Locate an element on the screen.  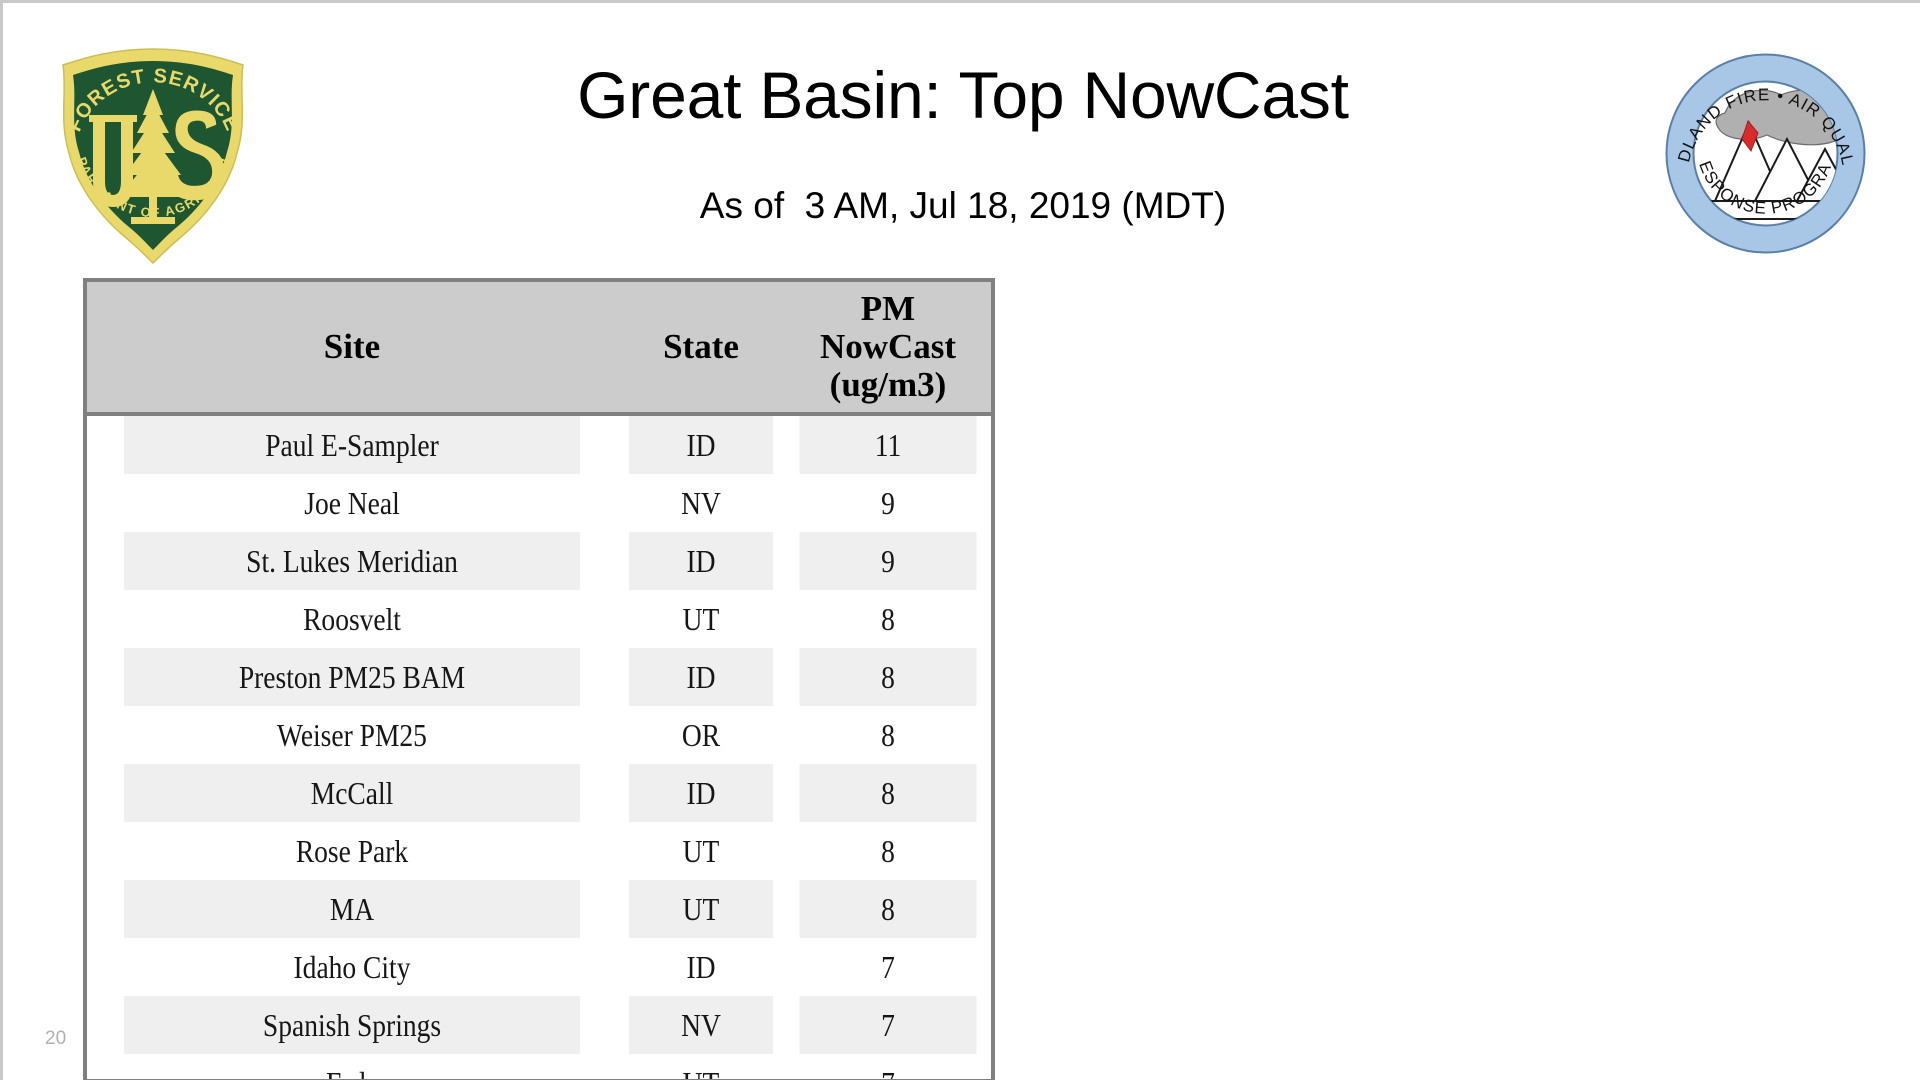
table-row: St. Lukes Meridian ID 9 is located at coordinates (539, 561).